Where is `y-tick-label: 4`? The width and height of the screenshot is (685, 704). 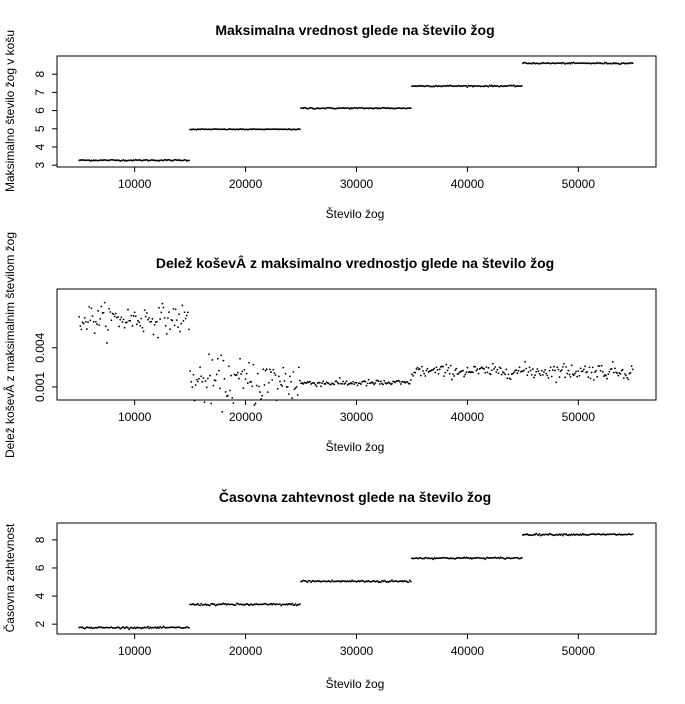 y-tick-label: 4 is located at coordinates (40, 146).